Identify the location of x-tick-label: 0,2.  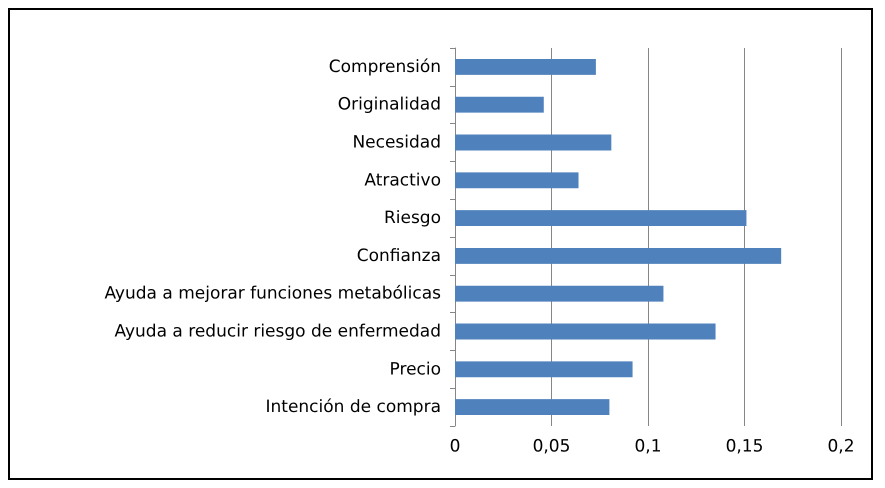
(841, 446).